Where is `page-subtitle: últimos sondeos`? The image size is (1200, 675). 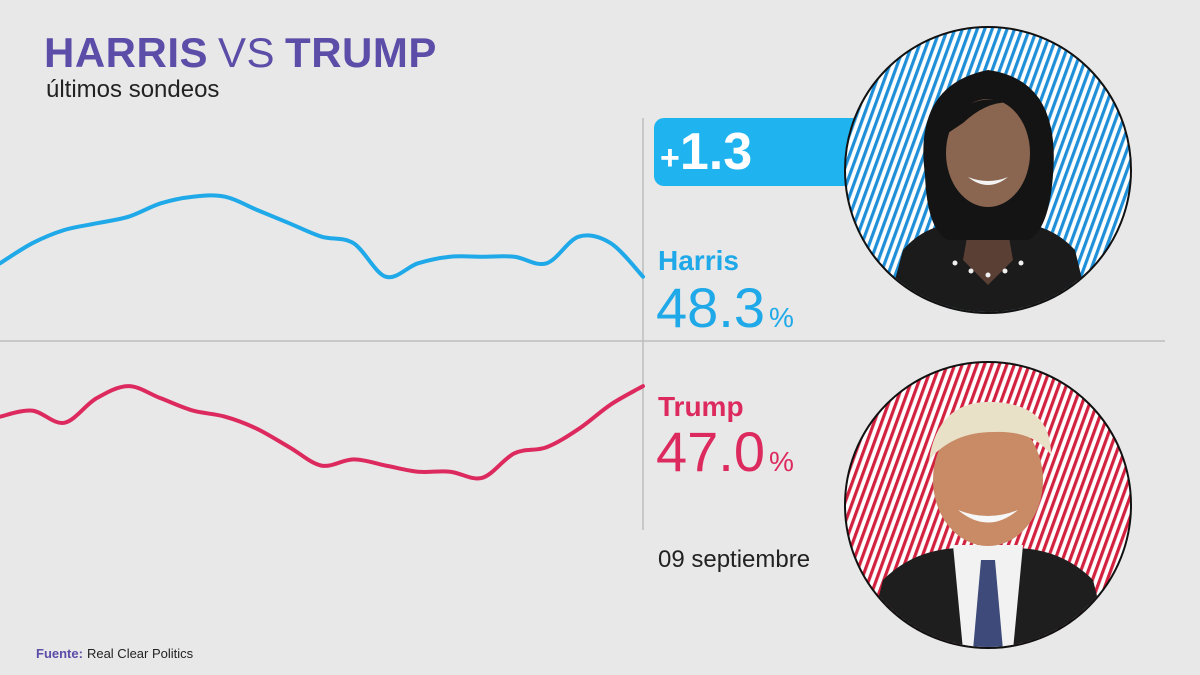 page-subtitle: últimos sondeos is located at coordinates (133, 89).